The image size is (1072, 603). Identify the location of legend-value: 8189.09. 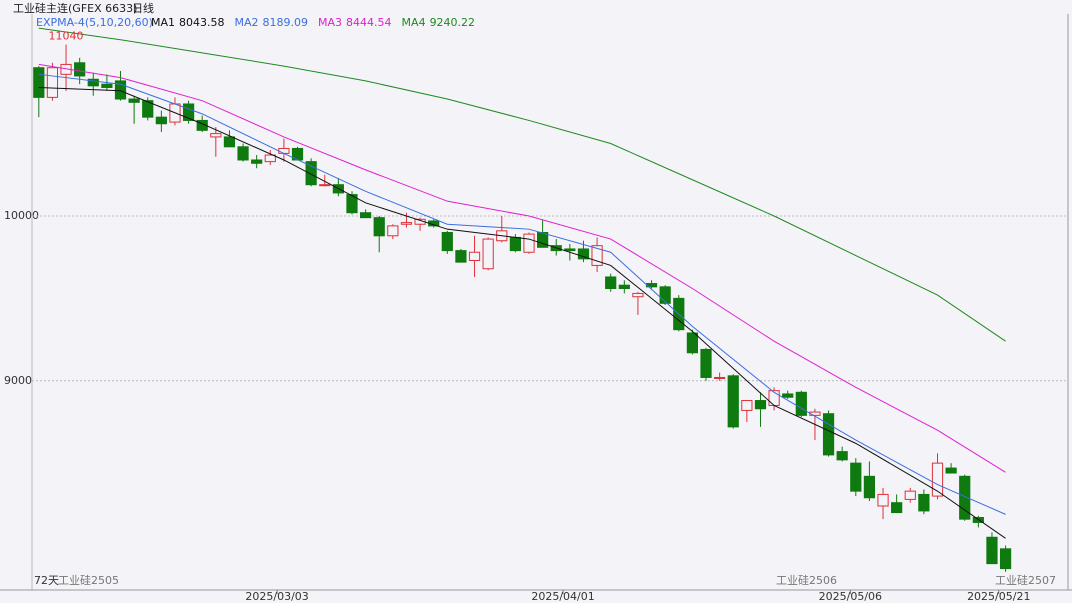
(286, 22).